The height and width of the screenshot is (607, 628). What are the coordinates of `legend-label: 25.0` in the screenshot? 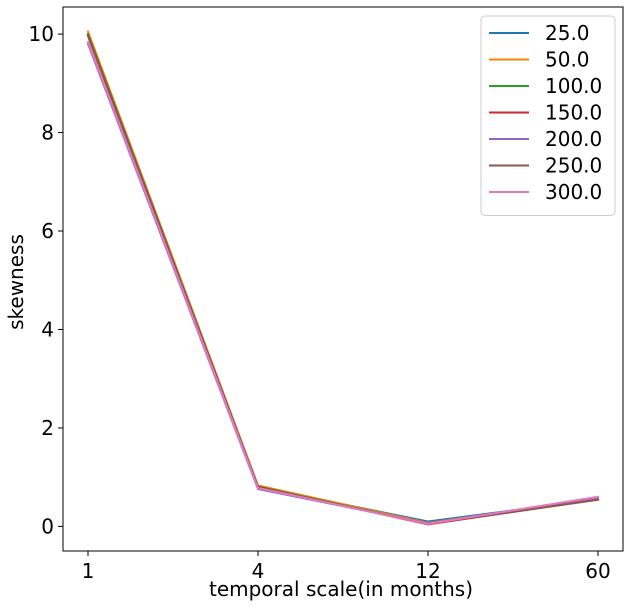 It's located at (567, 33).